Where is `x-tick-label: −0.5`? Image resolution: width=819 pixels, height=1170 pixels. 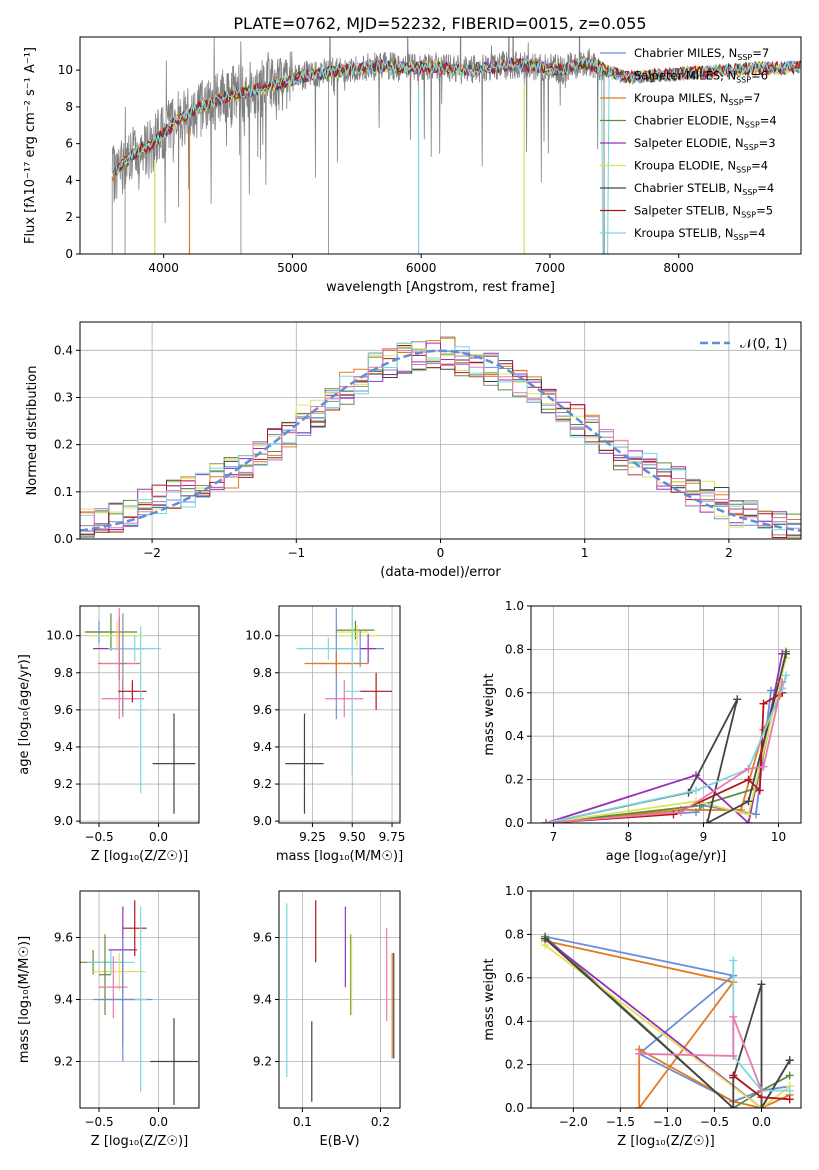
x-tick-label: −0.5 is located at coordinates (98, 837).